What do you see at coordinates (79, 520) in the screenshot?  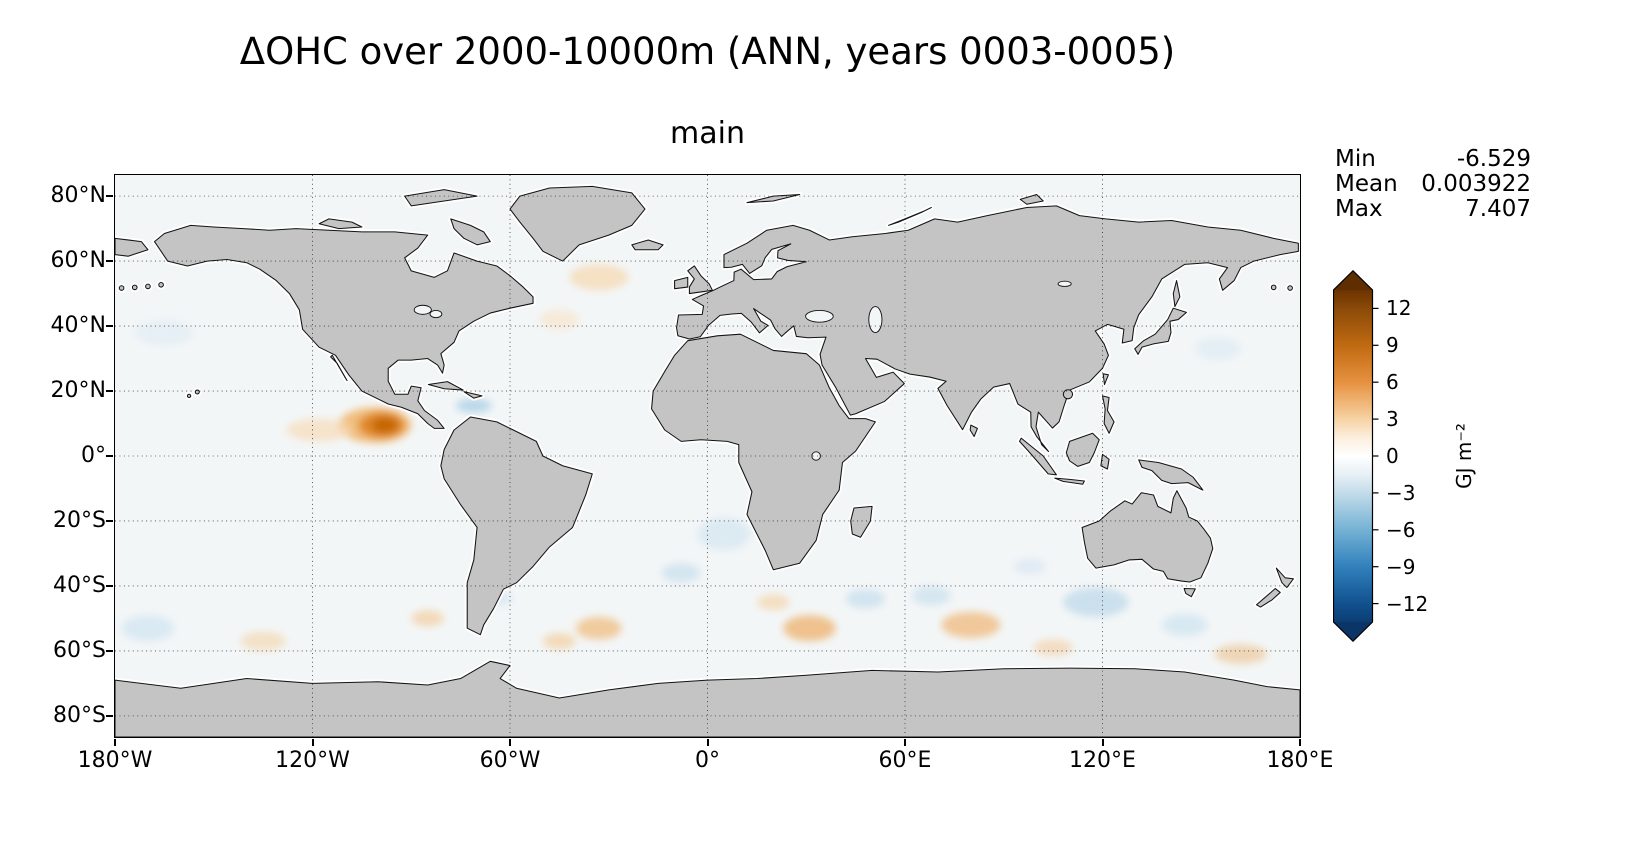 I see `y-tick-label: 20°S` at bounding box center [79, 520].